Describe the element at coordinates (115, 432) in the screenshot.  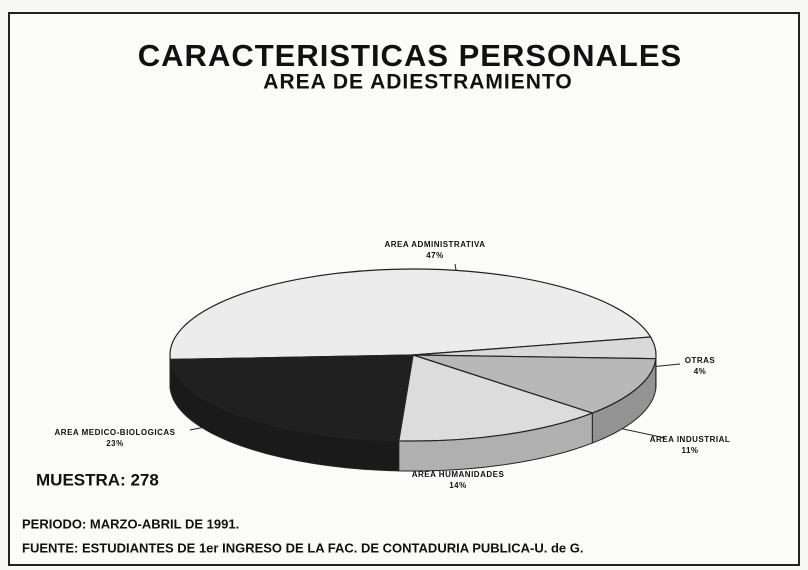
I see `slice-label: AREA MEDICO-BIOLOGICAS` at that location.